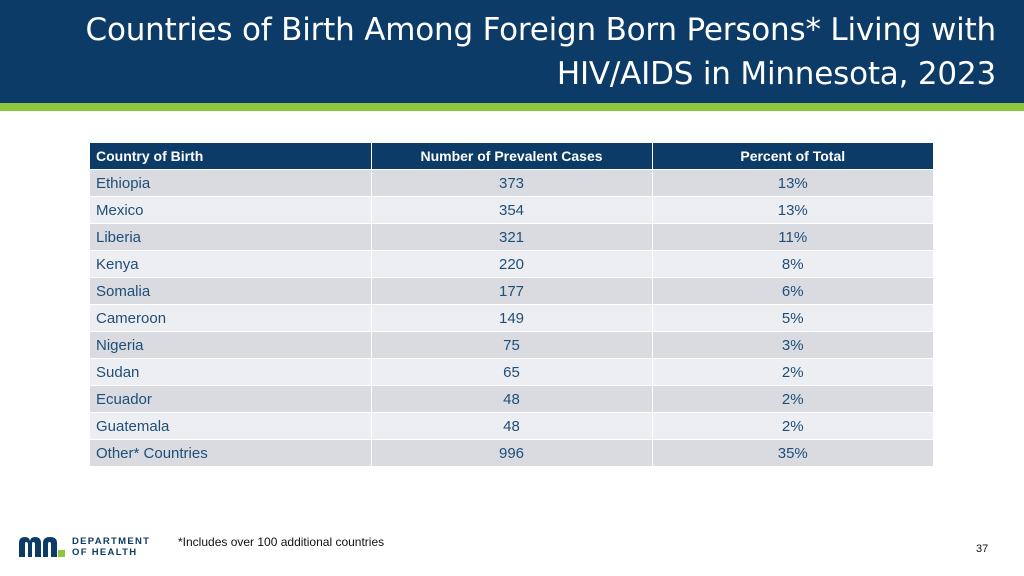 This screenshot has width=1024, height=576. I want to click on cell-country: Mexico, so click(231, 210).